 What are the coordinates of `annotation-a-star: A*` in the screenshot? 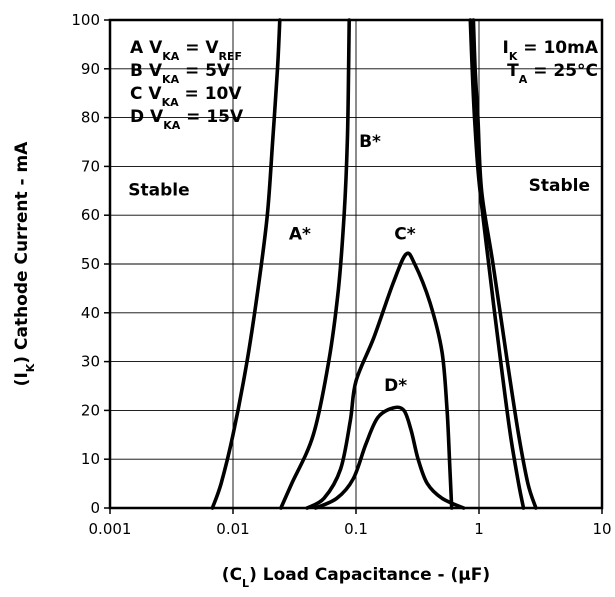 It's located at (300, 235).